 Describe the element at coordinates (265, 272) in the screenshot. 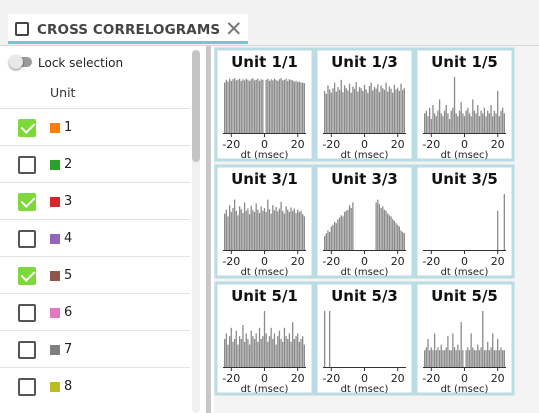

I see `x-axis-label: dt (msec)` at that location.